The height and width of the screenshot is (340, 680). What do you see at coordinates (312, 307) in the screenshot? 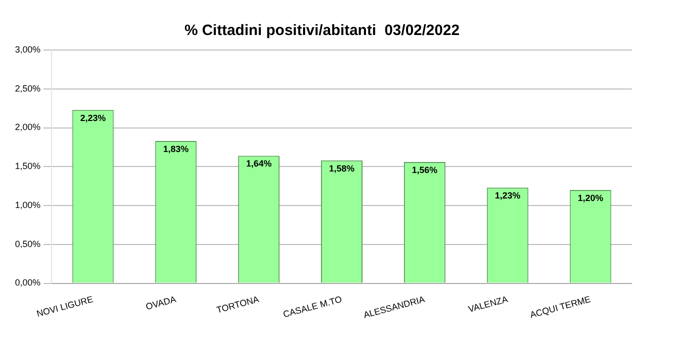
I see `x-tick-label: CASALE M.TO` at bounding box center [312, 307].